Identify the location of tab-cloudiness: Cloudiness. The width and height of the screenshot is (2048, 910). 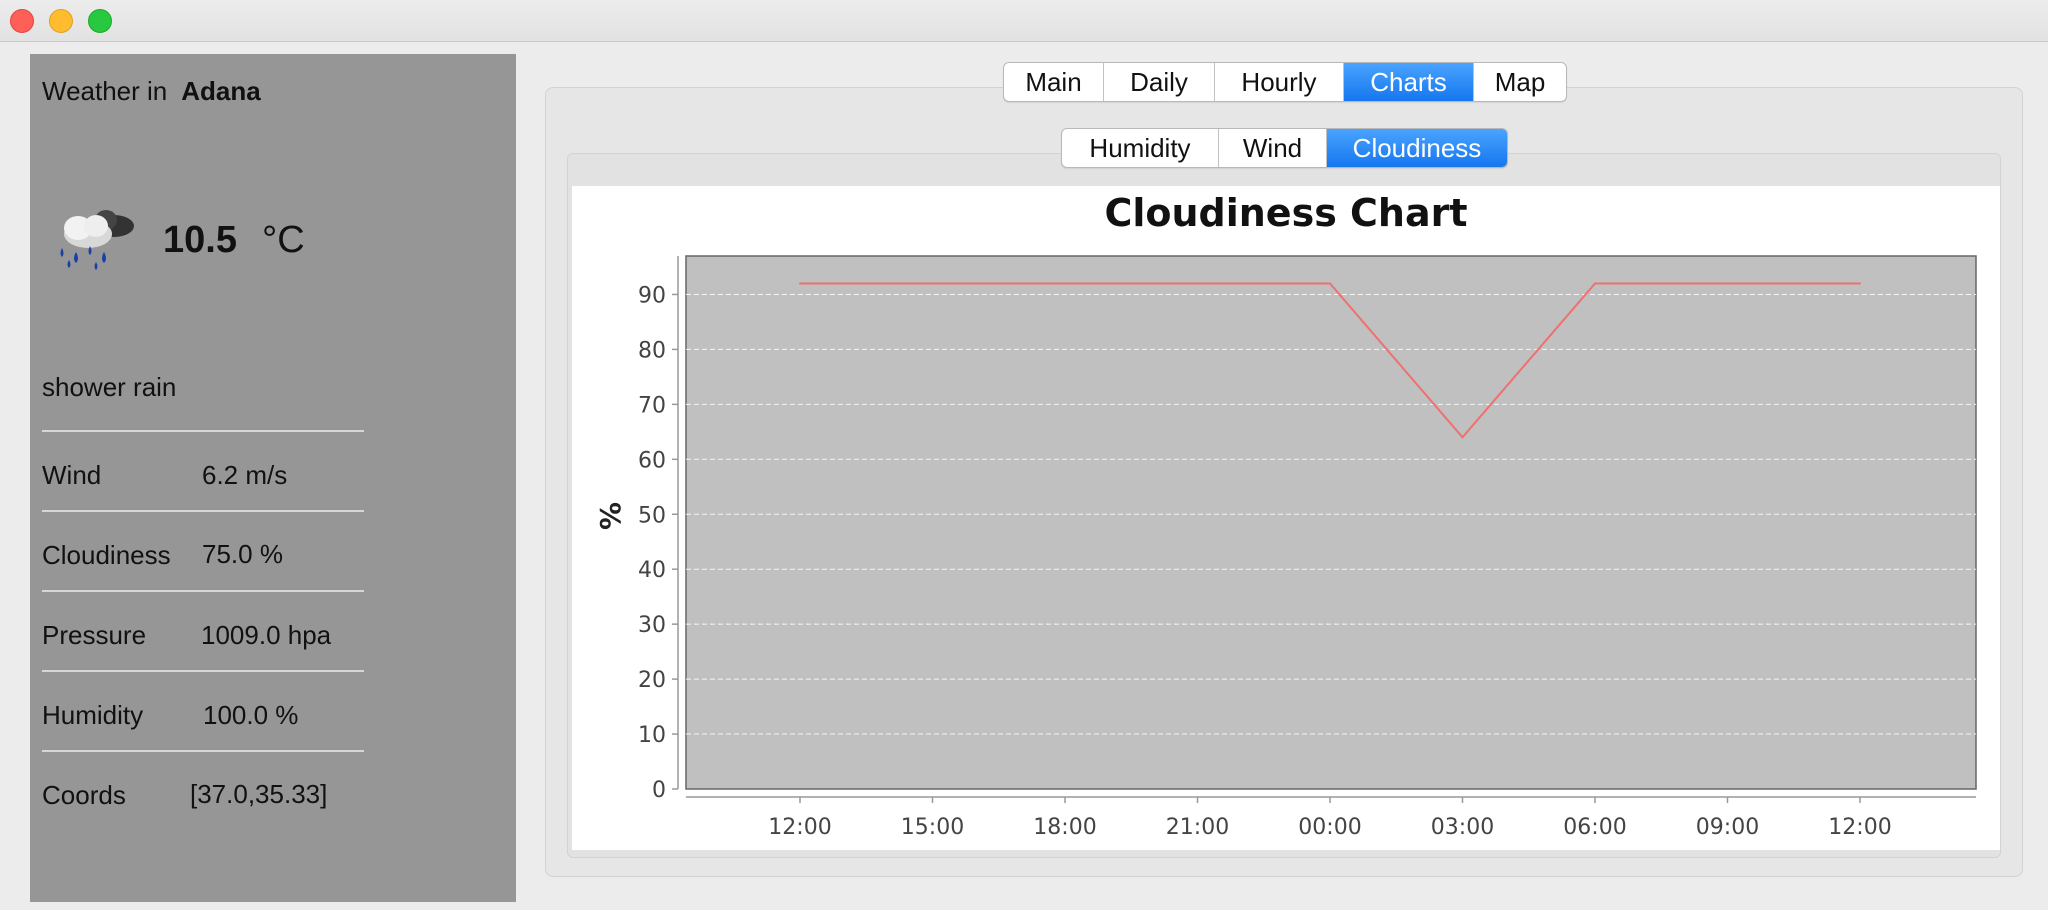
(1417, 148).